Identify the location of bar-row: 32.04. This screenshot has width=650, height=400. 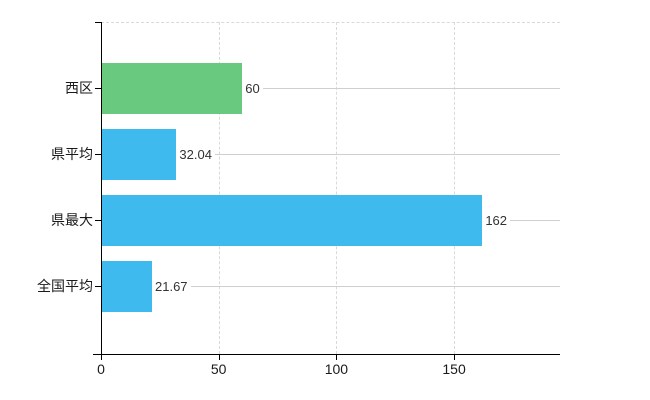
(331, 154).